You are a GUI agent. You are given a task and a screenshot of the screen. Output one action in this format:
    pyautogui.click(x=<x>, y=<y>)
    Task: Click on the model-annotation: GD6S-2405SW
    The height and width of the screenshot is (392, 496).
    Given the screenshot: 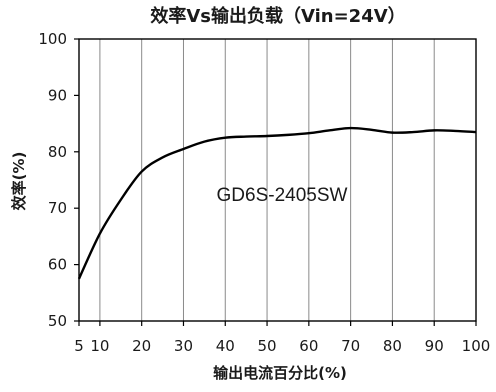 What is the action you would take?
    pyautogui.click(x=282, y=195)
    